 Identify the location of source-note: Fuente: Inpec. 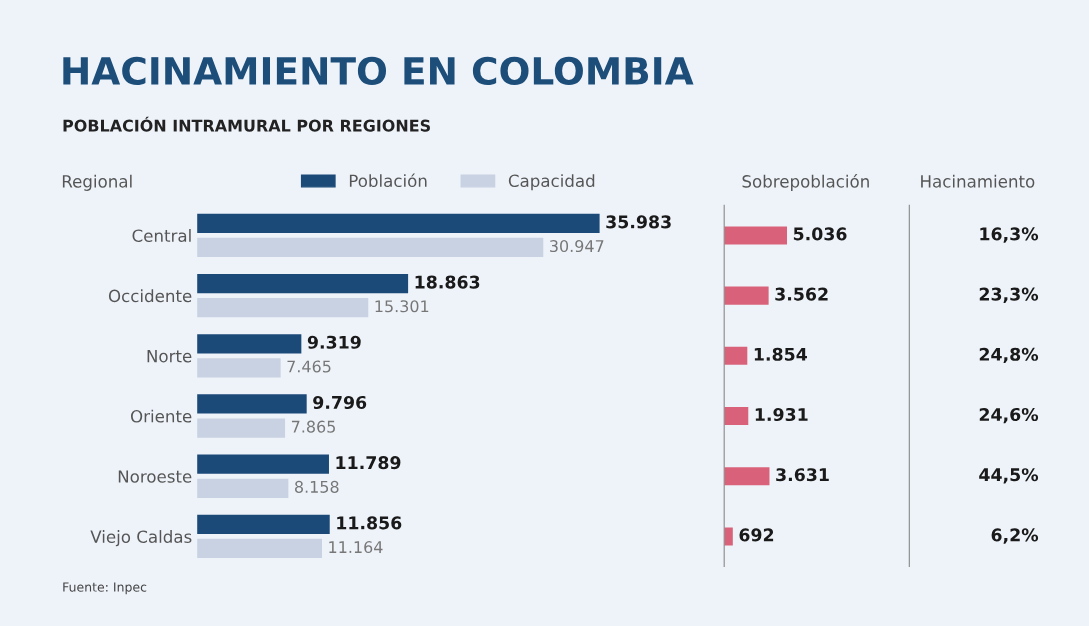
(105, 588).